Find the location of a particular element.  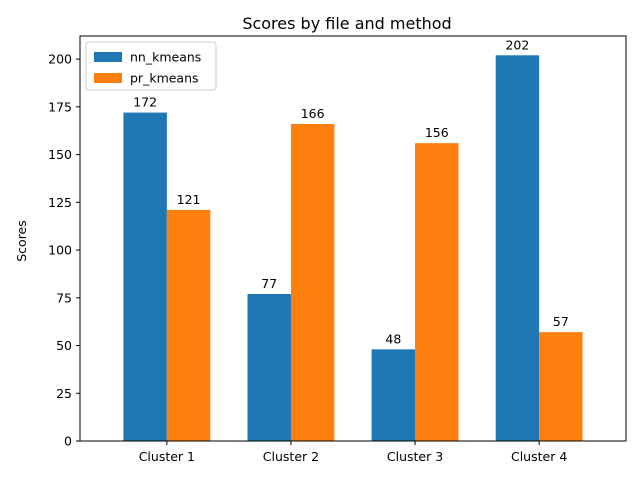

data-label-nn_kmeans-3: 48 is located at coordinates (393, 338).